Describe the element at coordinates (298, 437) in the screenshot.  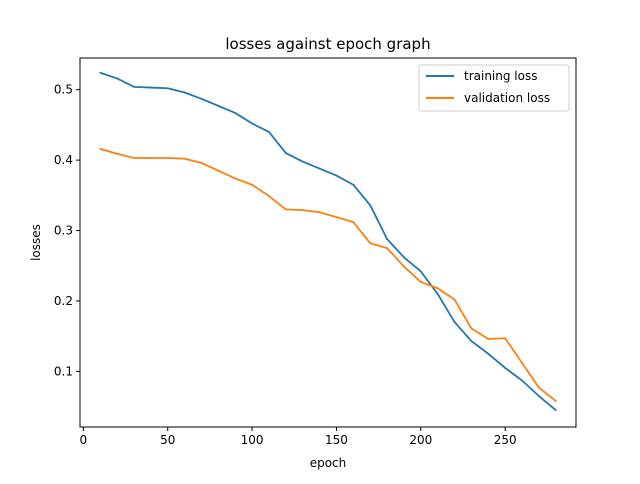
I see `x-axis-ticks: 0 50 100 150 200 250` at that location.